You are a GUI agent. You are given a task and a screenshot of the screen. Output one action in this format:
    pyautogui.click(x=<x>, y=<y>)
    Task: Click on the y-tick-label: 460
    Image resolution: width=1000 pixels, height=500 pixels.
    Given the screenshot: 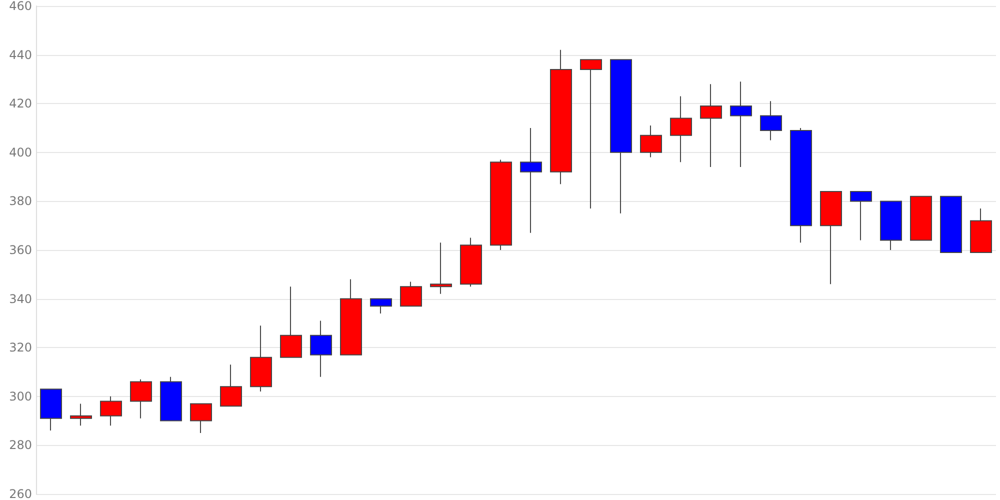 What is the action you would take?
    pyautogui.click(x=20, y=6)
    